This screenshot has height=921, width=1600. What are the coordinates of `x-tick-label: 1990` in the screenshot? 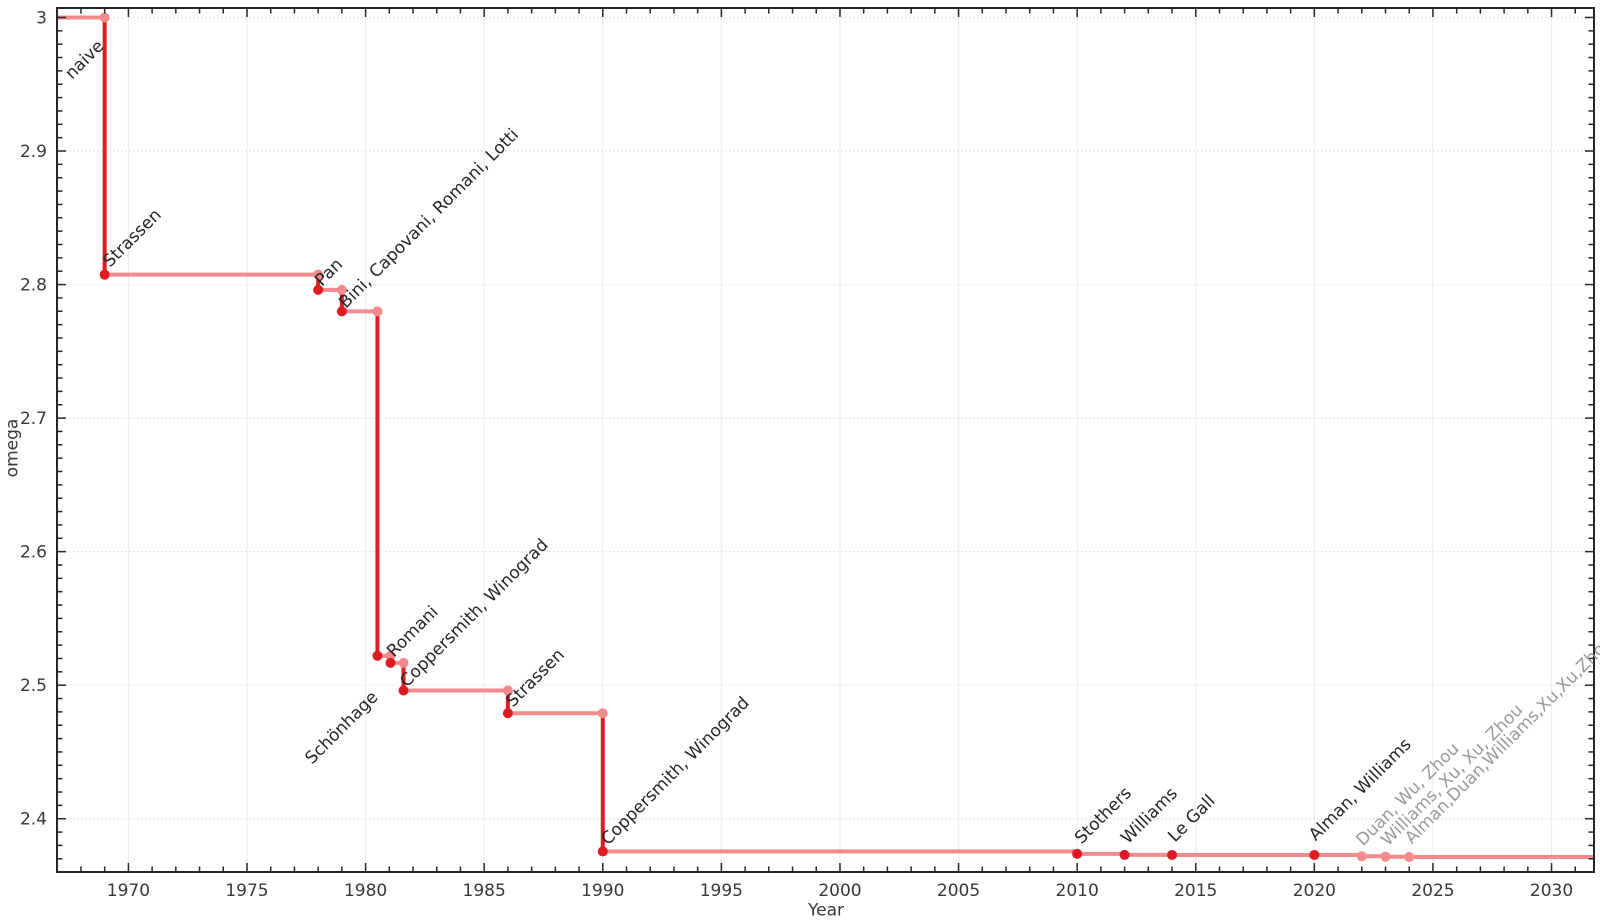 It's located at (602, 891).